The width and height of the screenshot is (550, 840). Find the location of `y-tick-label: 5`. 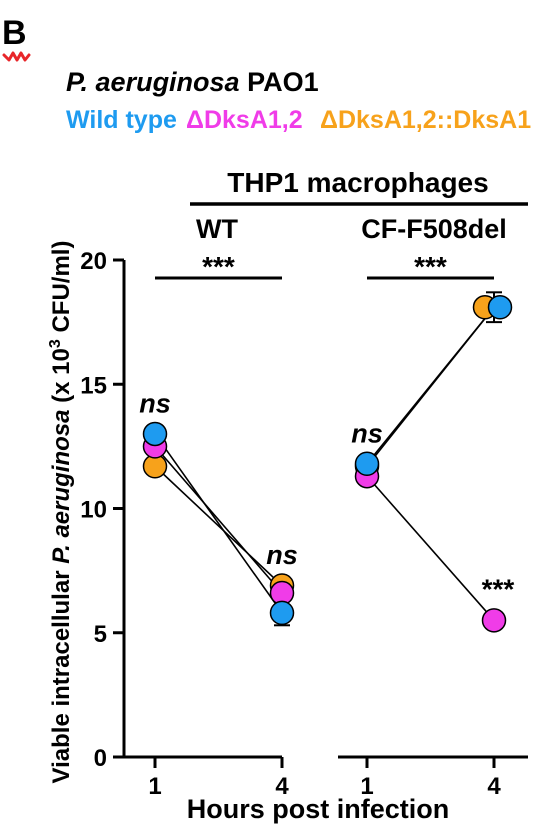

y-tick-label: 5 is located at coordinates (100, 634).